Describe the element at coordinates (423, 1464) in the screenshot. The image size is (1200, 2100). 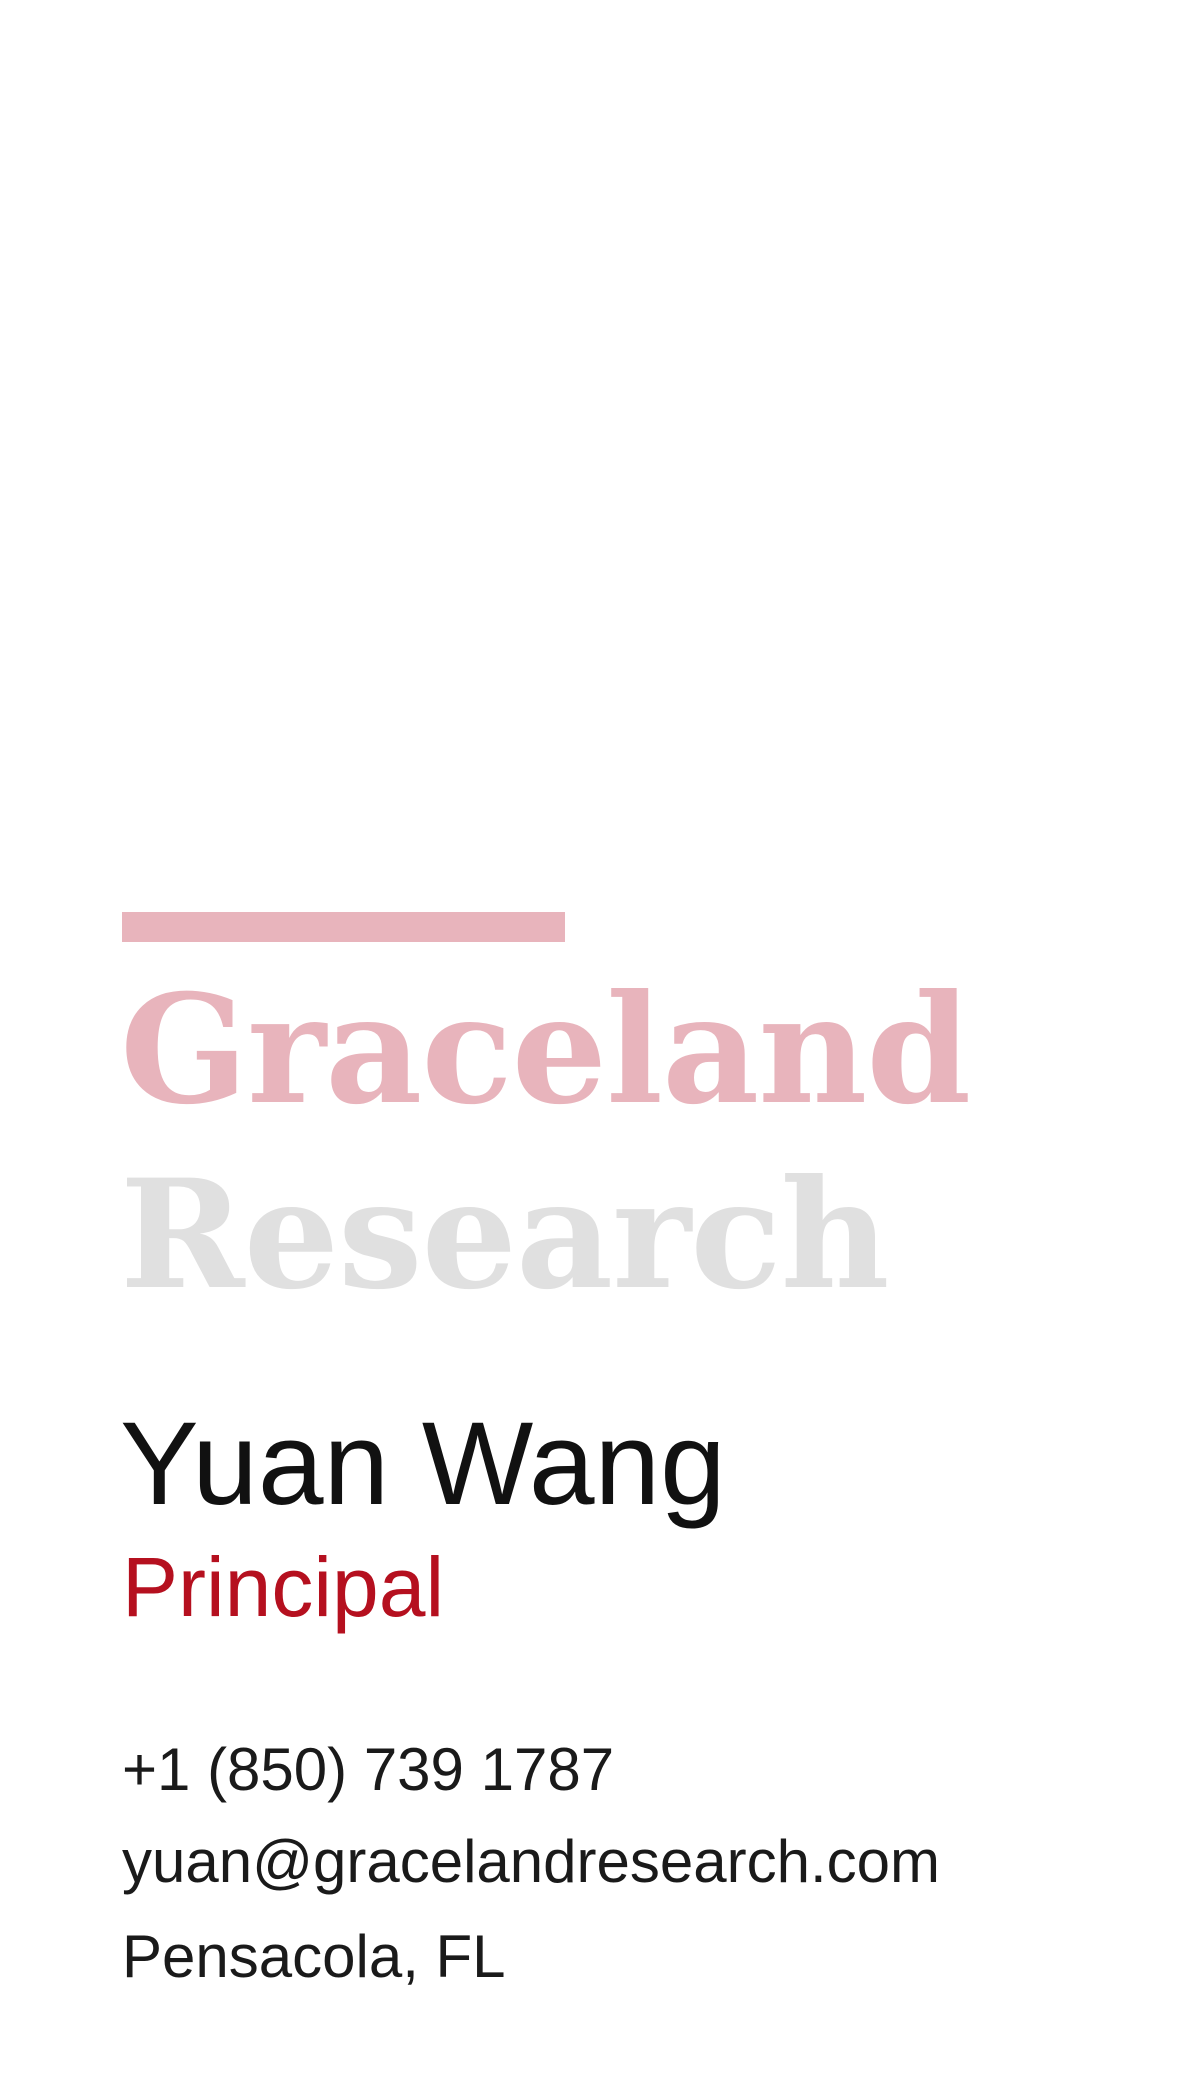
I see `person-name: Yuan Wang` at that location.